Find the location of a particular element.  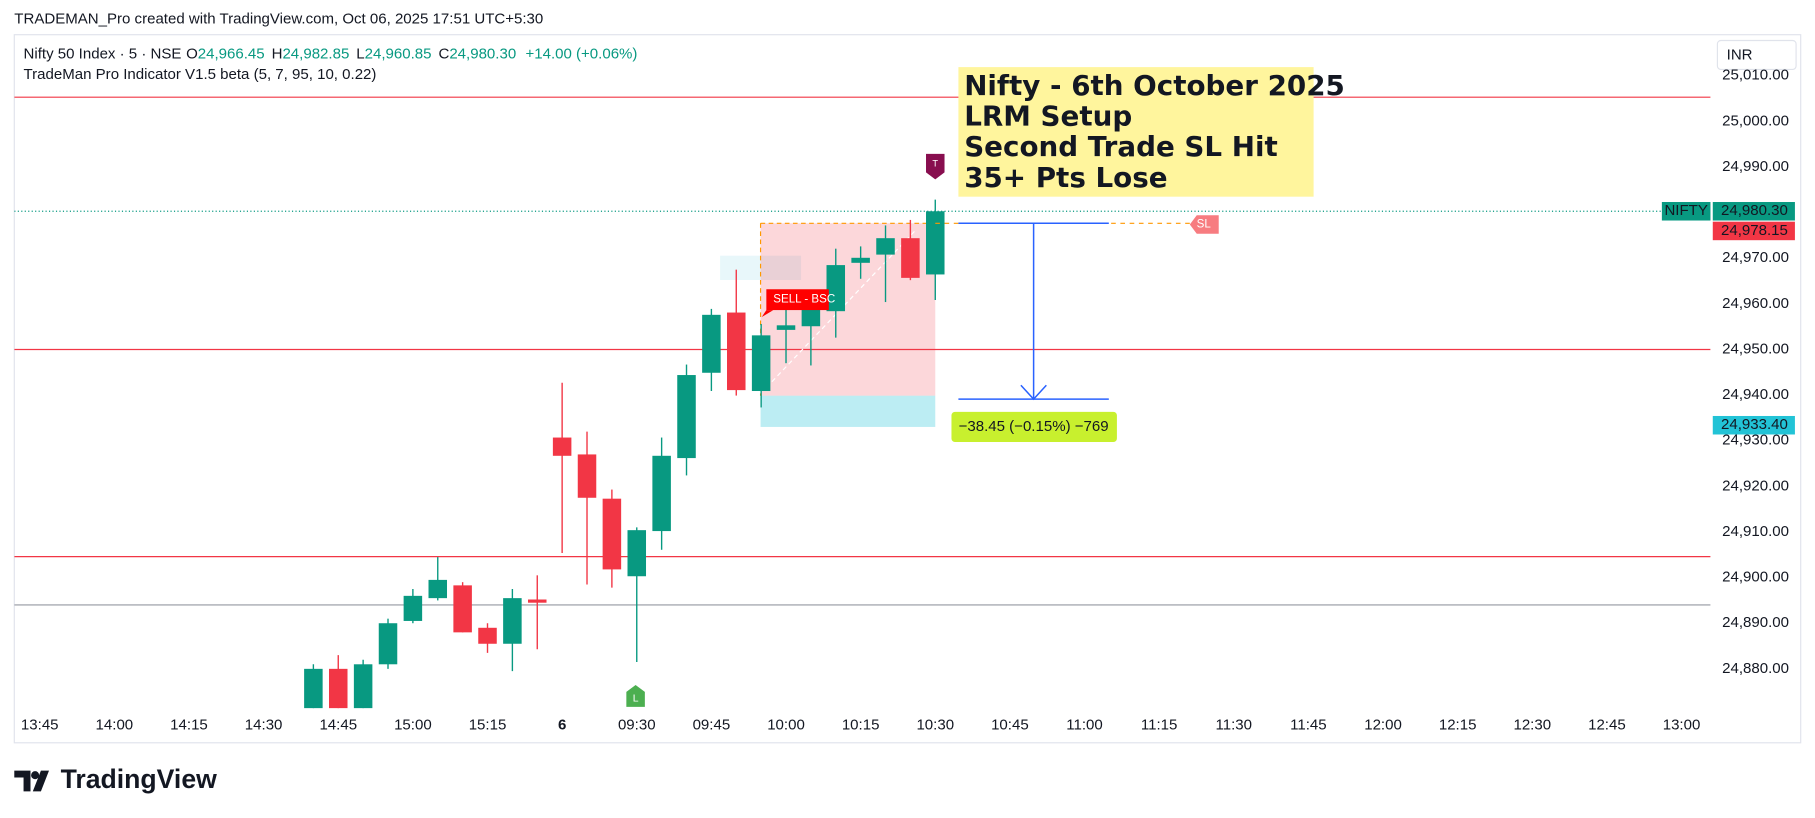

x-tick-label: 12:00 is located at coordinates (1383, 724).